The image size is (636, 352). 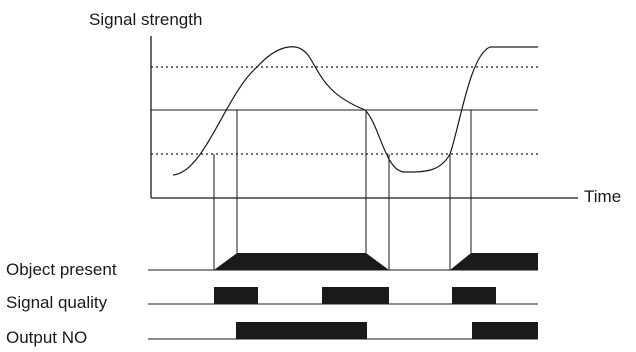 What do you see at coordinates (57, 302) in the screenshot?
I see `signal-quality-label: Signal quality` at bounding box center [57, 302].